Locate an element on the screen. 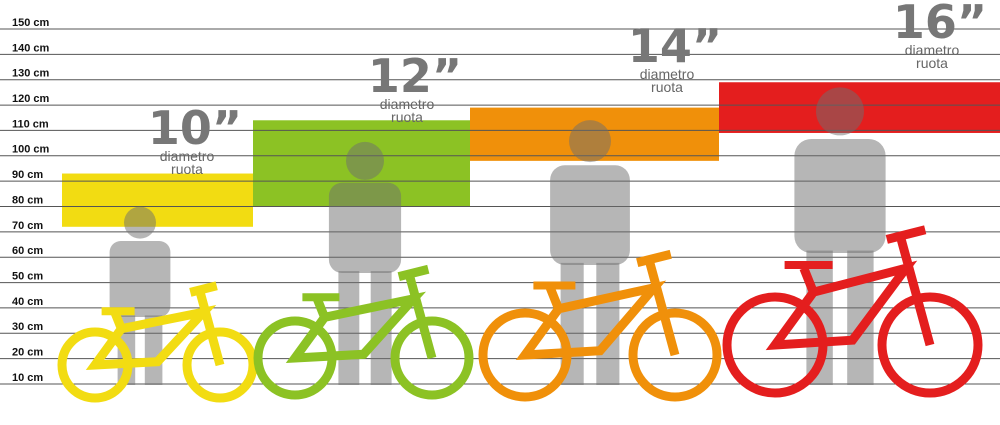 The height and width of the screenshot is (425, 1000). wheel-size: 16” is located at coordinates (940, 24).